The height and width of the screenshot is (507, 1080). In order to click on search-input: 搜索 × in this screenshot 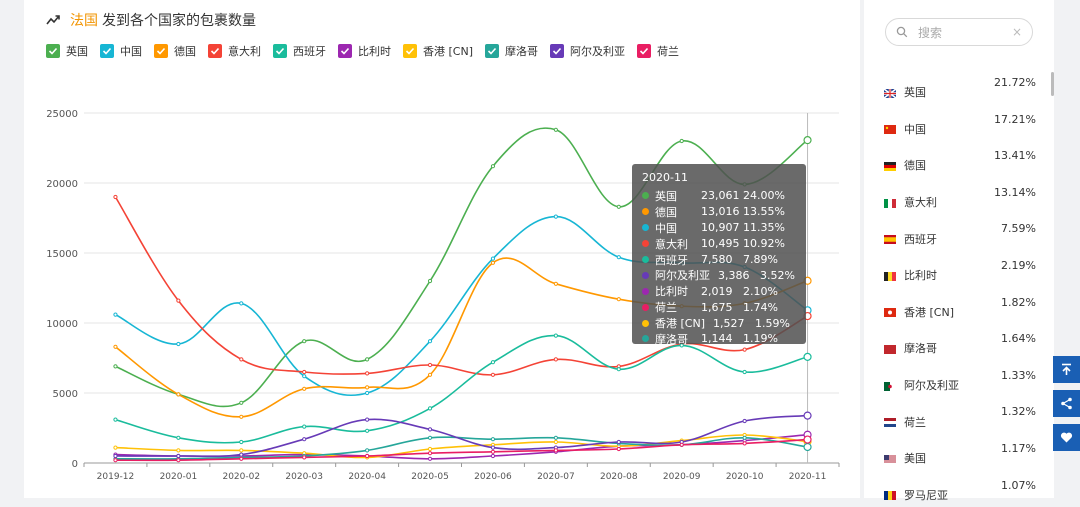, I will do `click(959, 32)`.